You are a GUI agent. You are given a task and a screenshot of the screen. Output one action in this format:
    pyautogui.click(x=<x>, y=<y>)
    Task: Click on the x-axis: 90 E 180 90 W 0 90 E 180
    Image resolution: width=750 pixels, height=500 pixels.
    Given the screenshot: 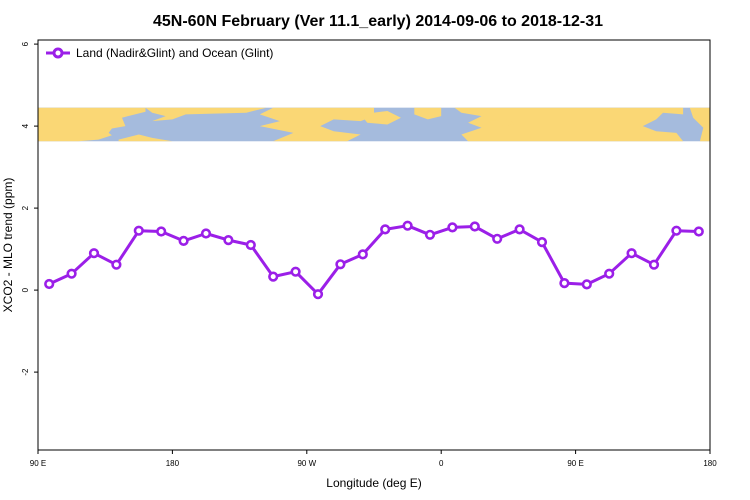 What is the action you would take?
    pyautogui.click(x=373, y=459)
    